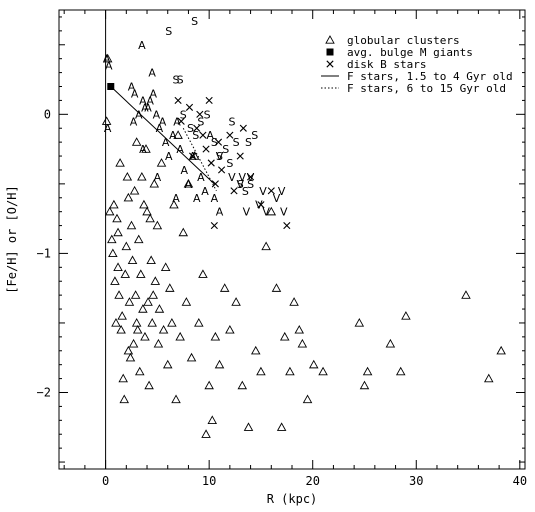 This screenshot has width=535, height=512. Describe the element at coordinates (330, 64) in the screenshot. I see `legend-cross-icon` at that location.